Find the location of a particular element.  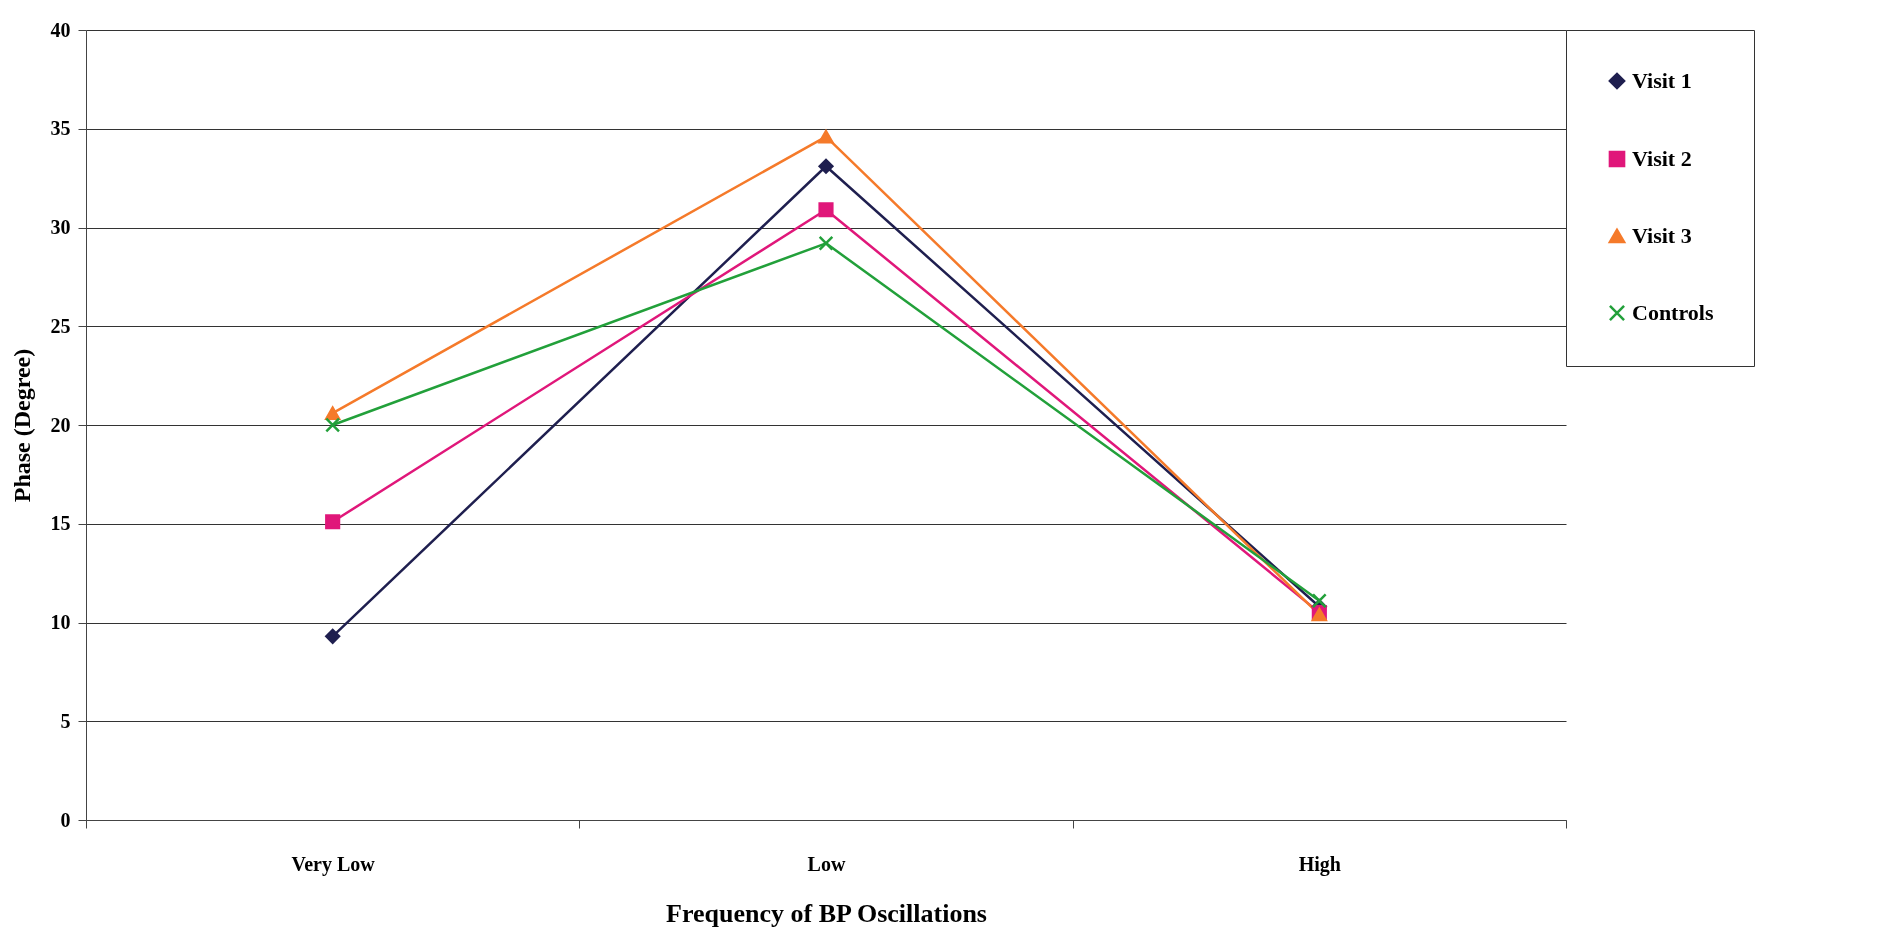

legend-label: Controls is located at coordinates (1673, 312).